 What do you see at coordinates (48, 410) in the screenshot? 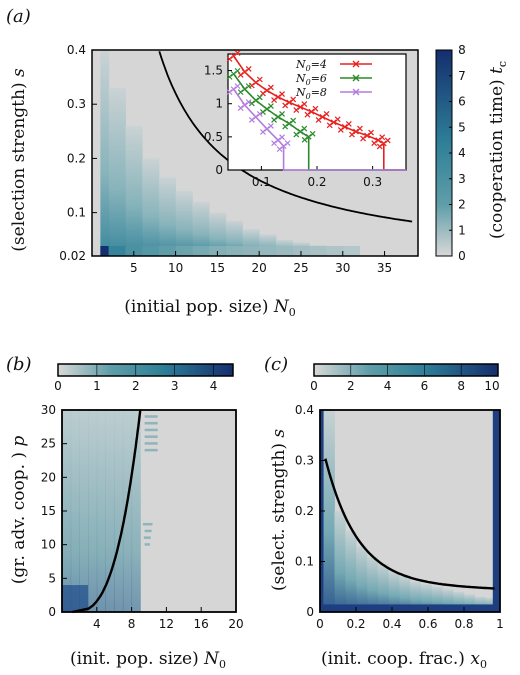
I see `y-tick-label: 30` at bounding box center [48, 410].